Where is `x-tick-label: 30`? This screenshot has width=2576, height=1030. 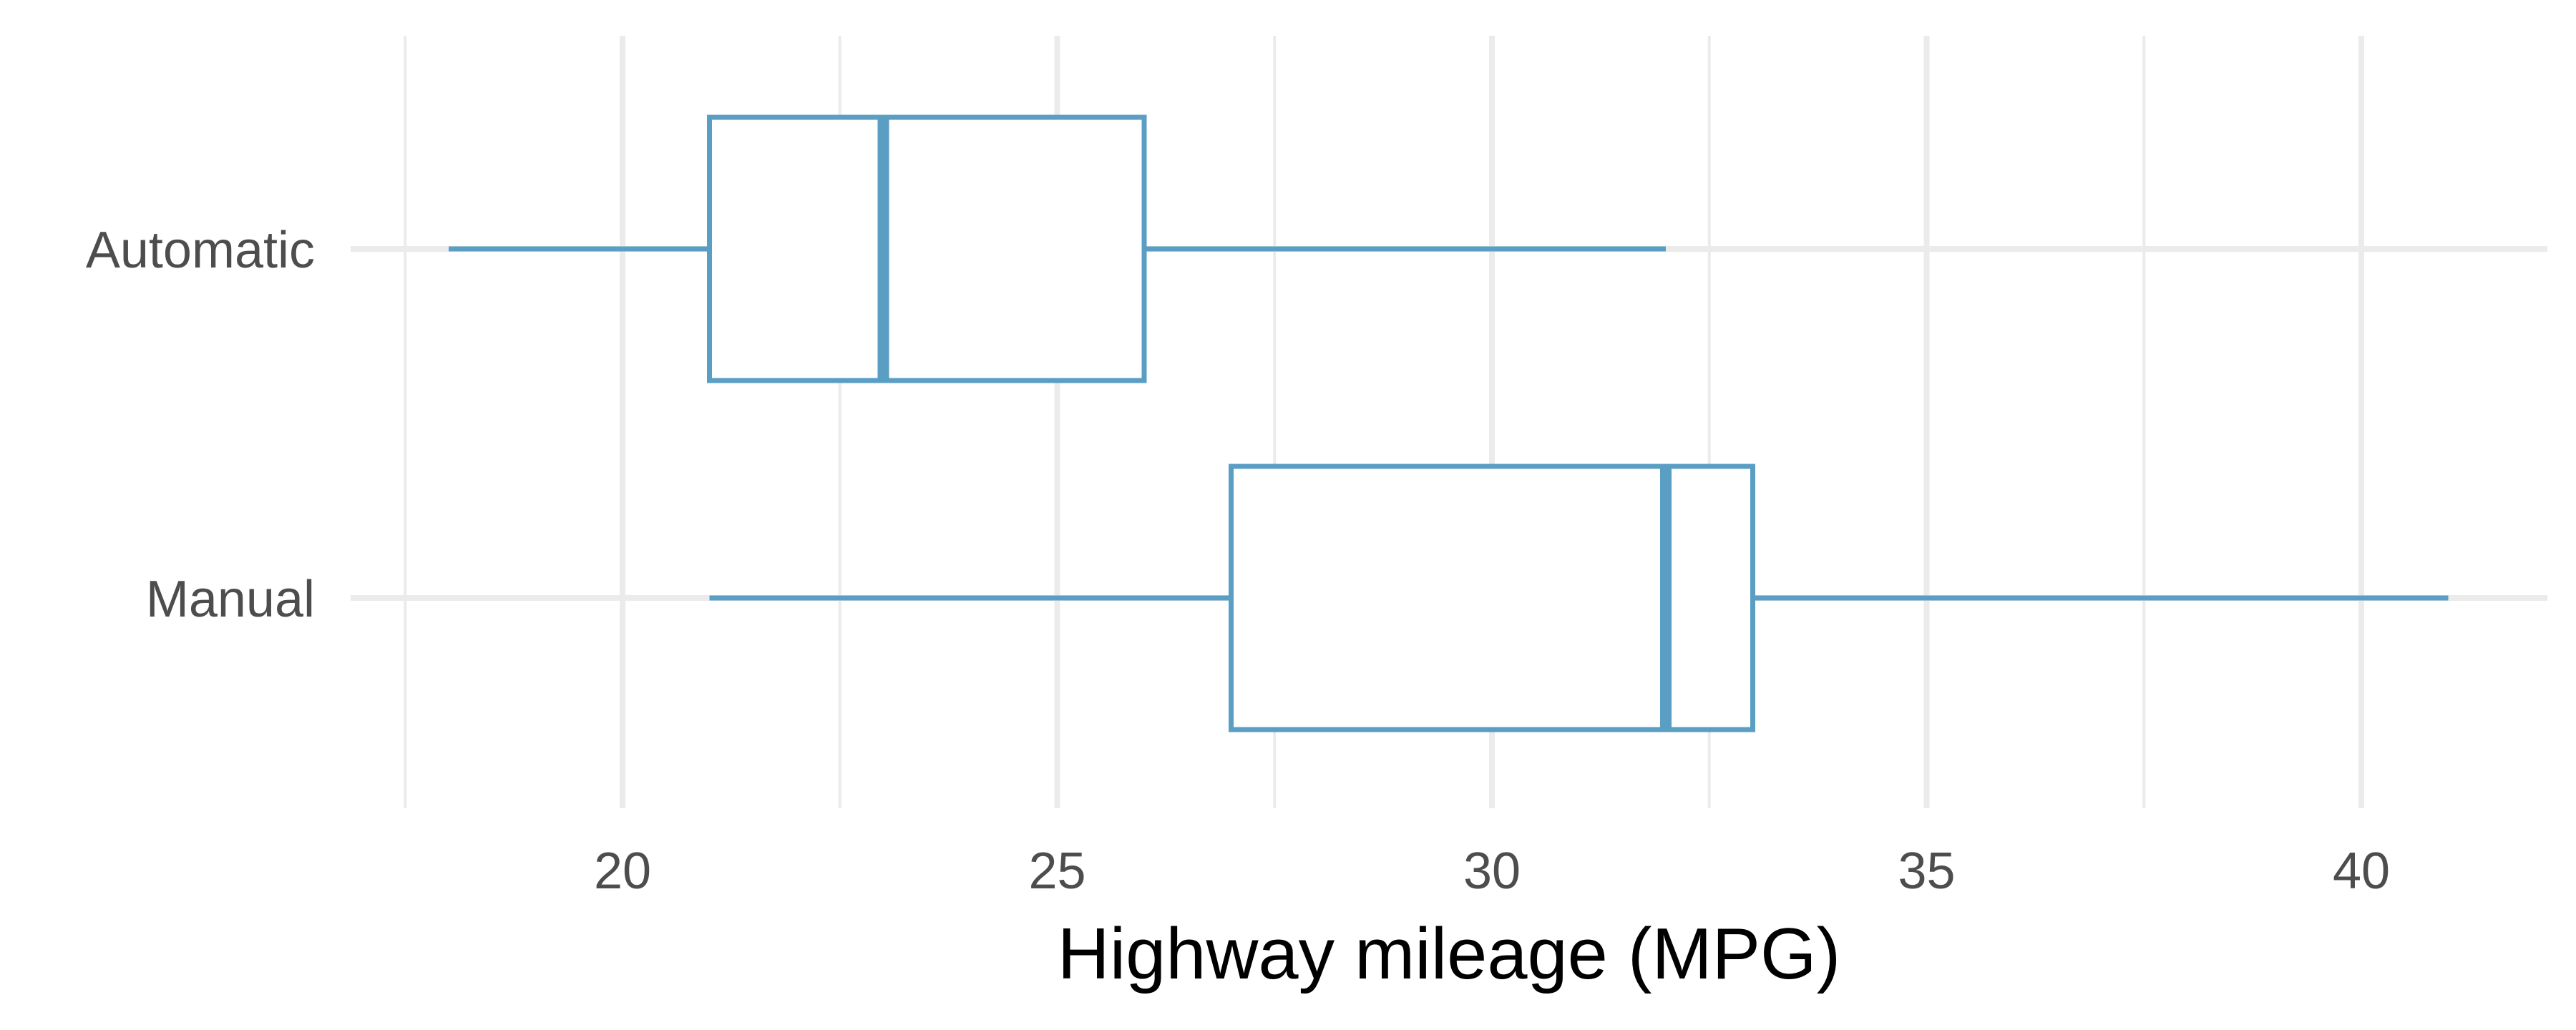
x-tick-label: 30 is located at coordinates (1492, 871).